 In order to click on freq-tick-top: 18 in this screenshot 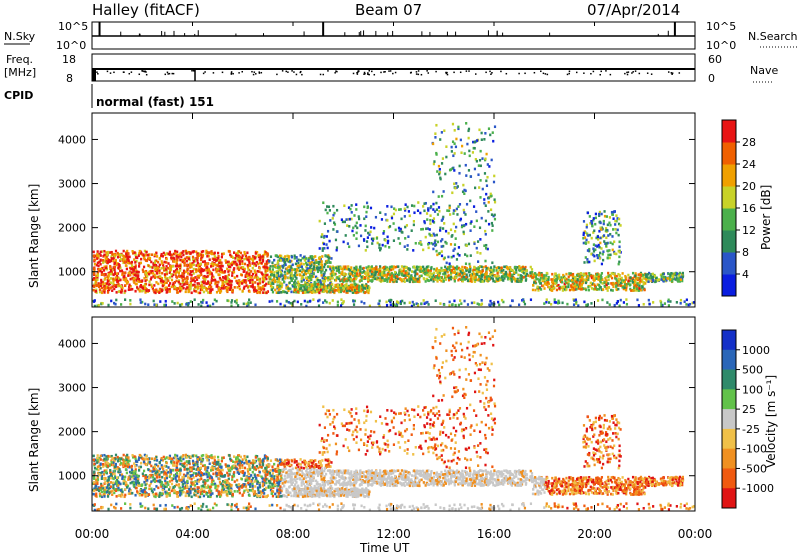, I will do `click(69, 59)`.